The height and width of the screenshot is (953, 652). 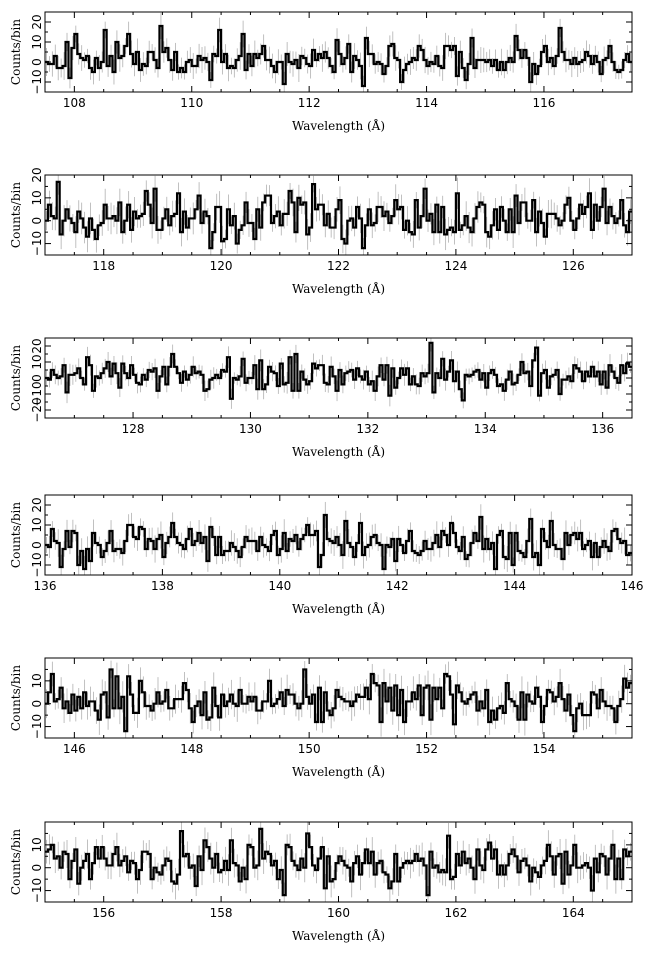 I want to click on x-tick-label: 124, so click(x=455, y=266).